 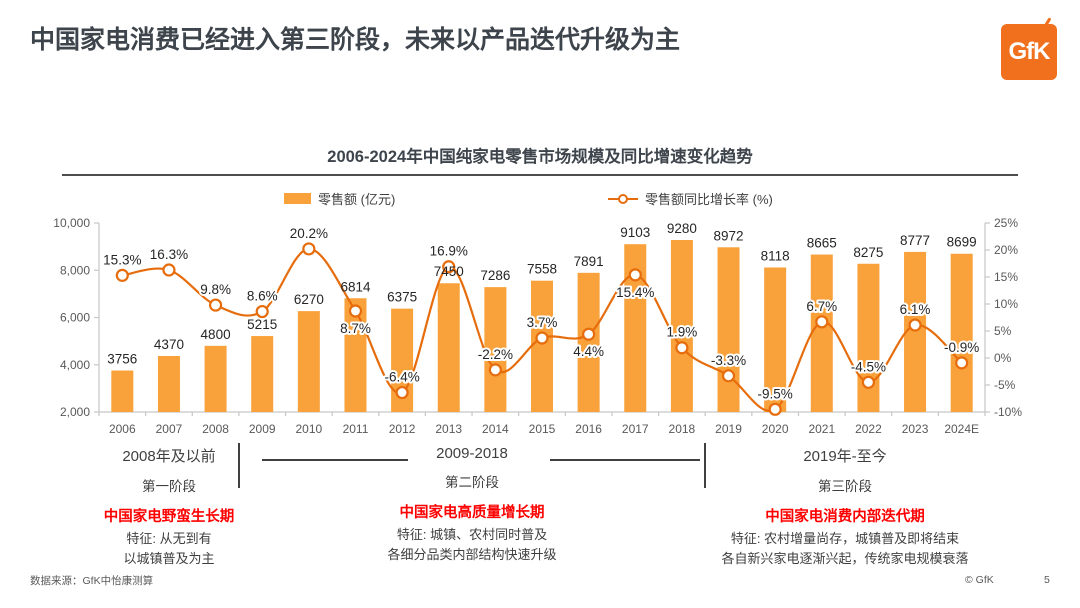 What do you see at coordinates (961, 347) in the screenshot?
I see `growth-label-2024E: -0.9%` at bounding box center [961, 347].